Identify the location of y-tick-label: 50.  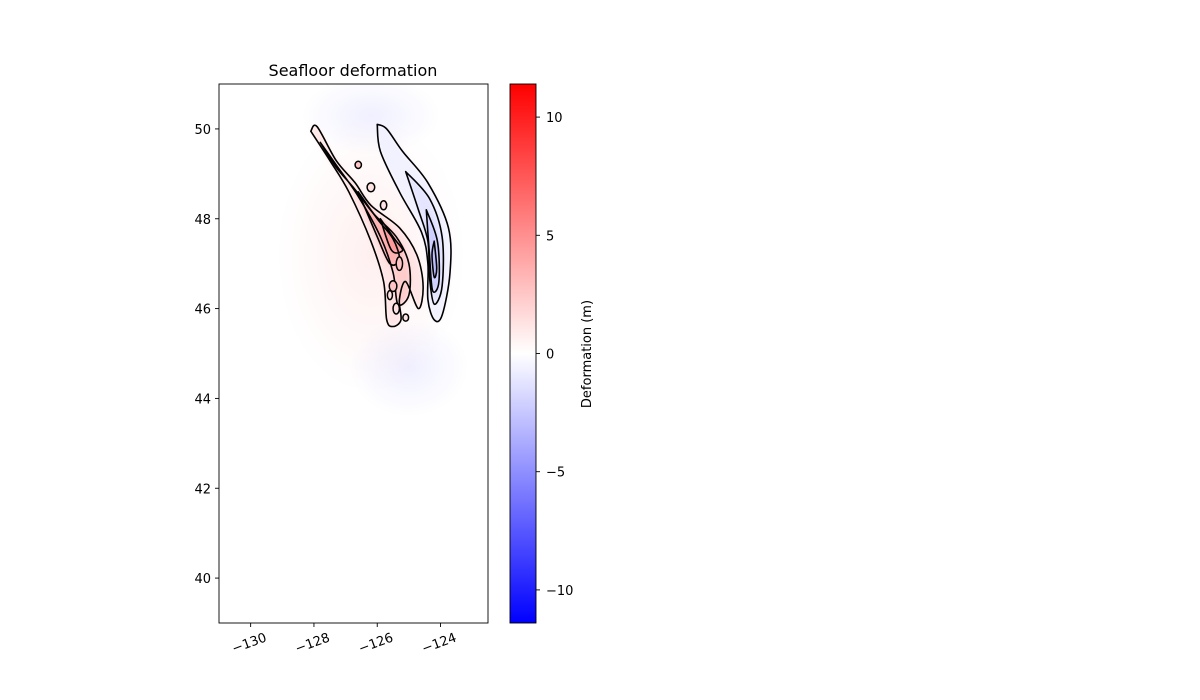
(202, 130).